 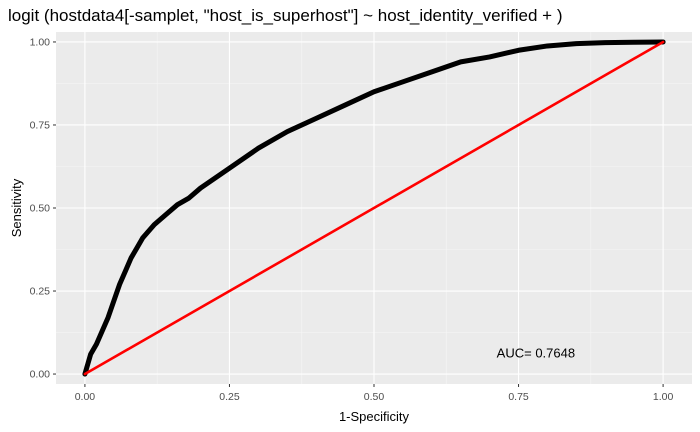 What do you see at coordinates (85, 397) in the screenshot?
I see `x-tick-label: 0.00` at bounding box center [85, 397].